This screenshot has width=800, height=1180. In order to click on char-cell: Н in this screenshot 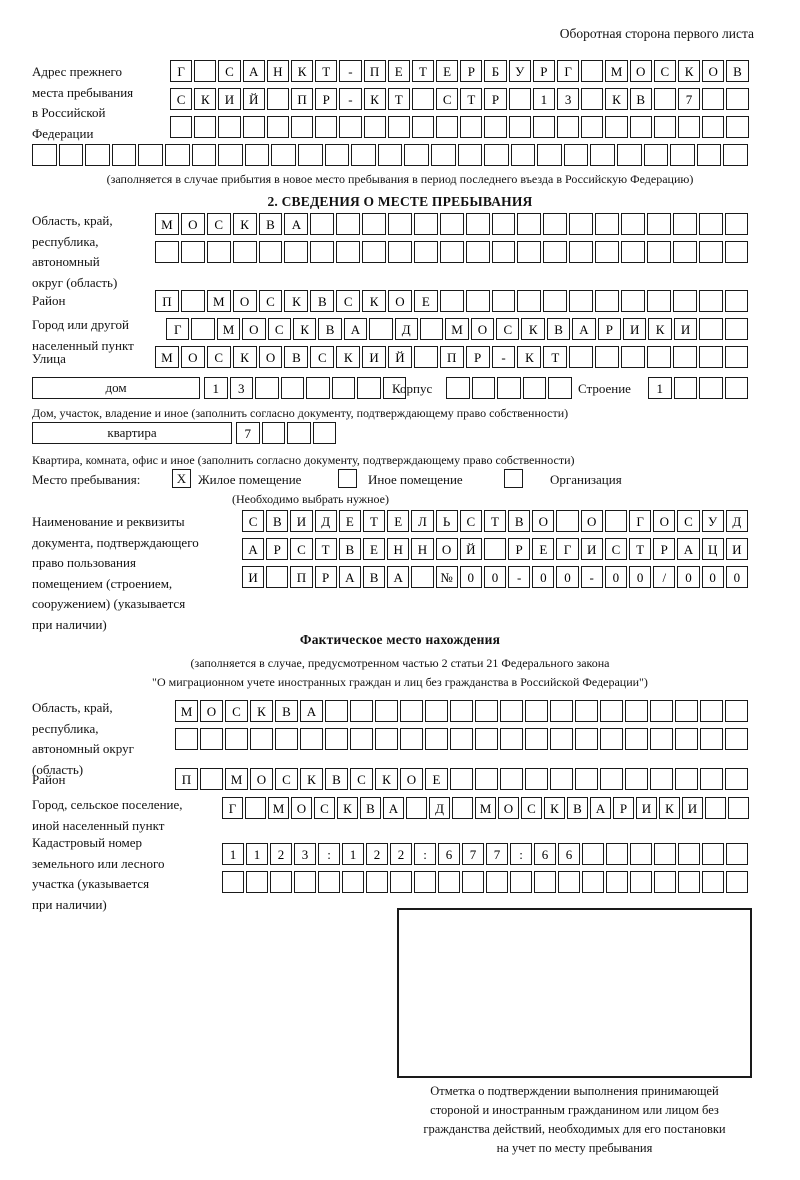, I will do `click(422, 549)`.